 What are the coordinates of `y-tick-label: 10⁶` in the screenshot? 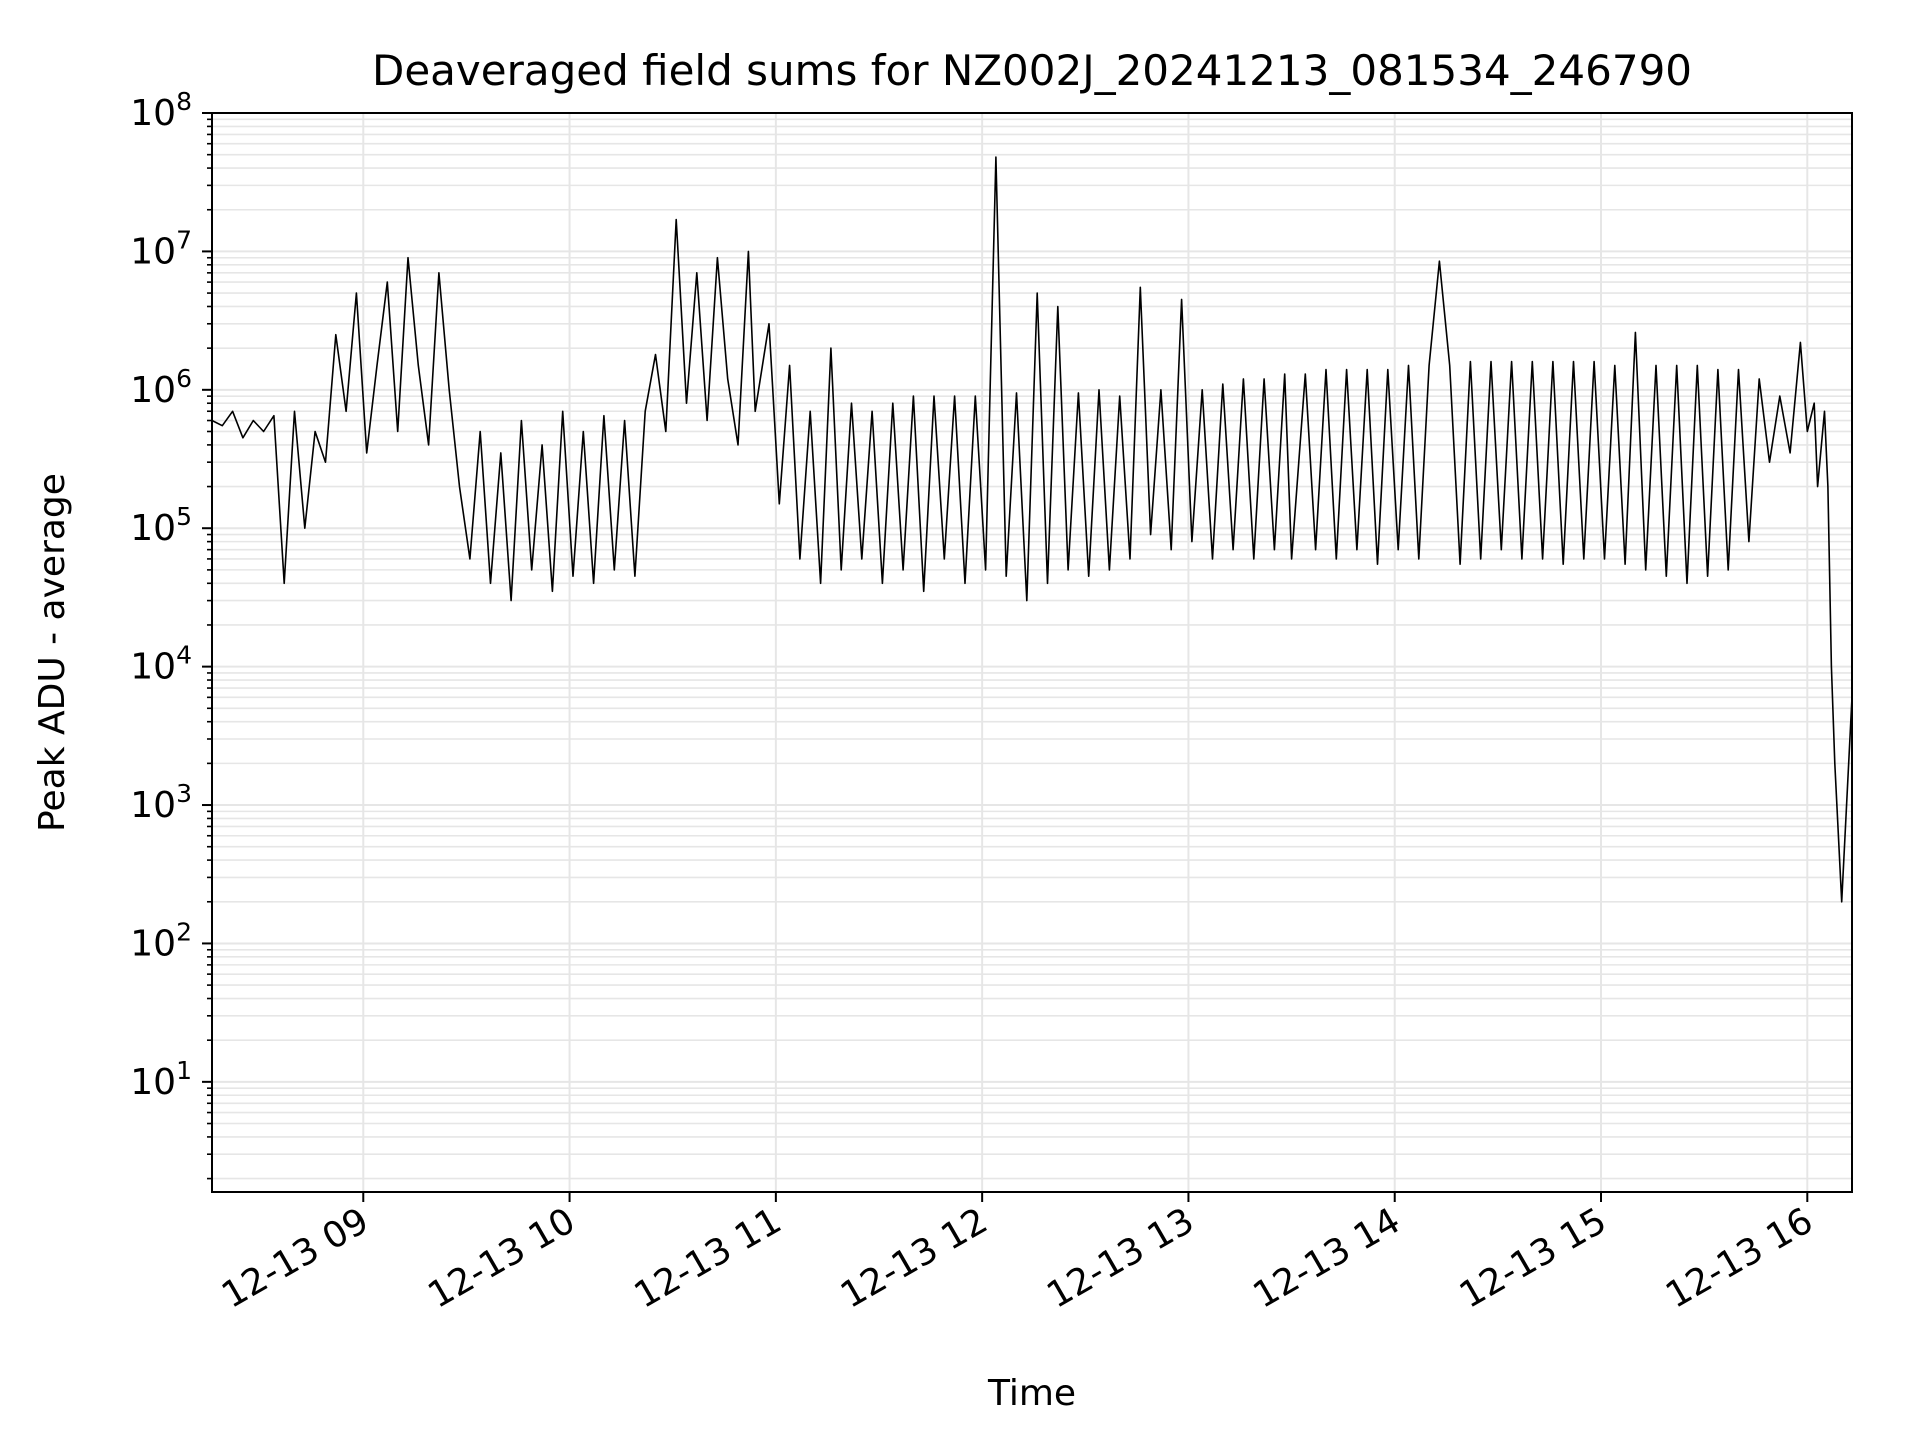 It's located at (161, 387).